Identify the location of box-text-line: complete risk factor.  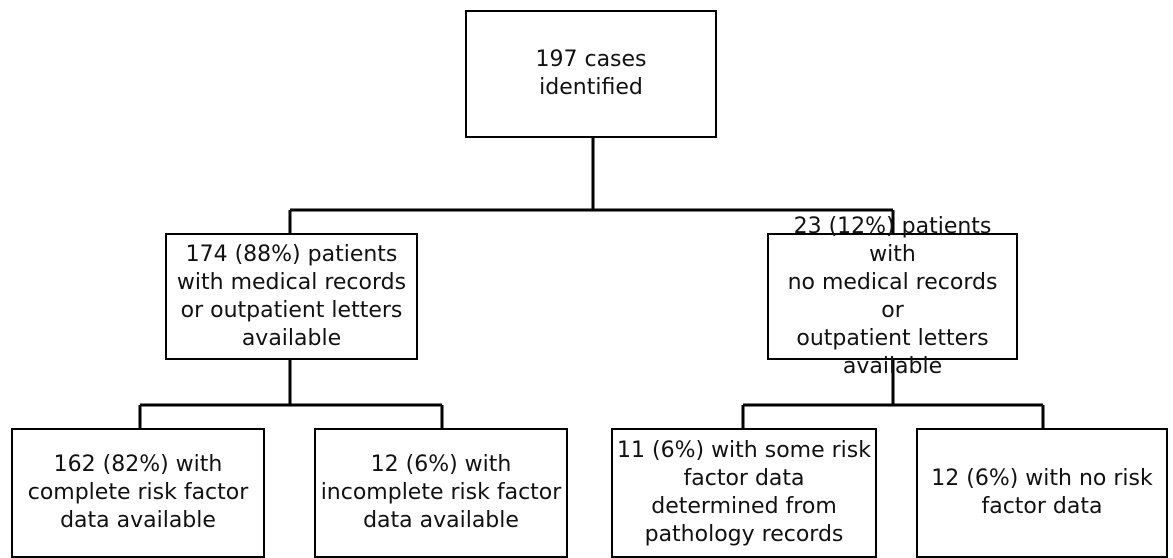
(138, 492).